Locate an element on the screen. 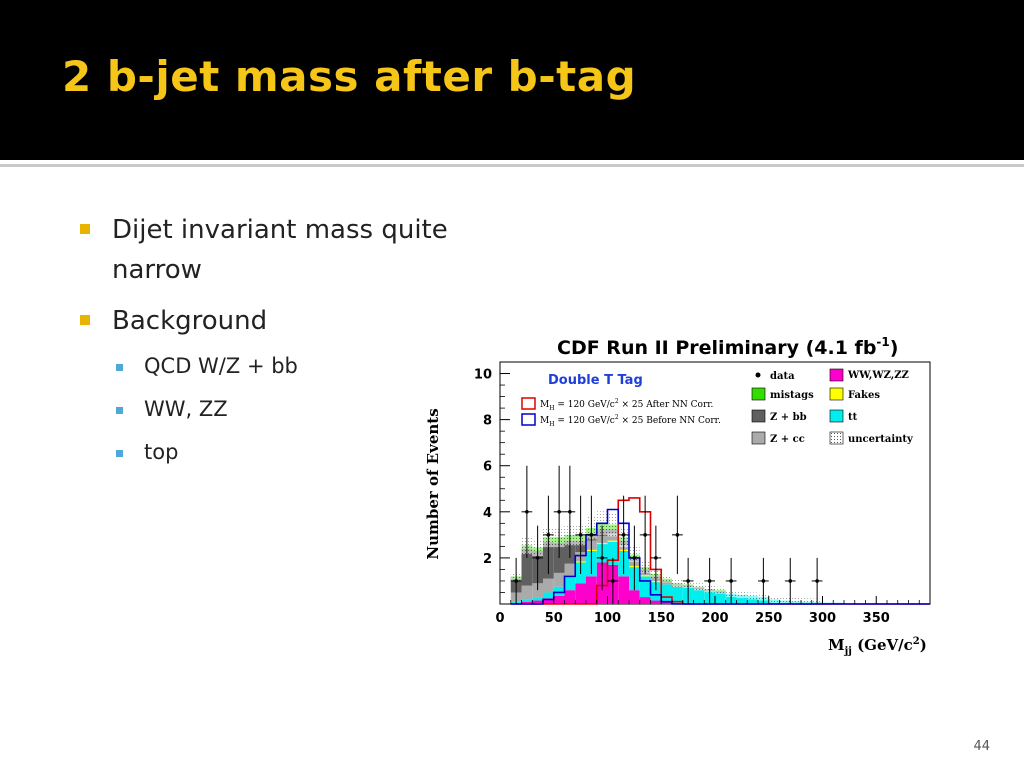  legend-label-uncertainty: uncertainty is located at coordinates (881, 439).